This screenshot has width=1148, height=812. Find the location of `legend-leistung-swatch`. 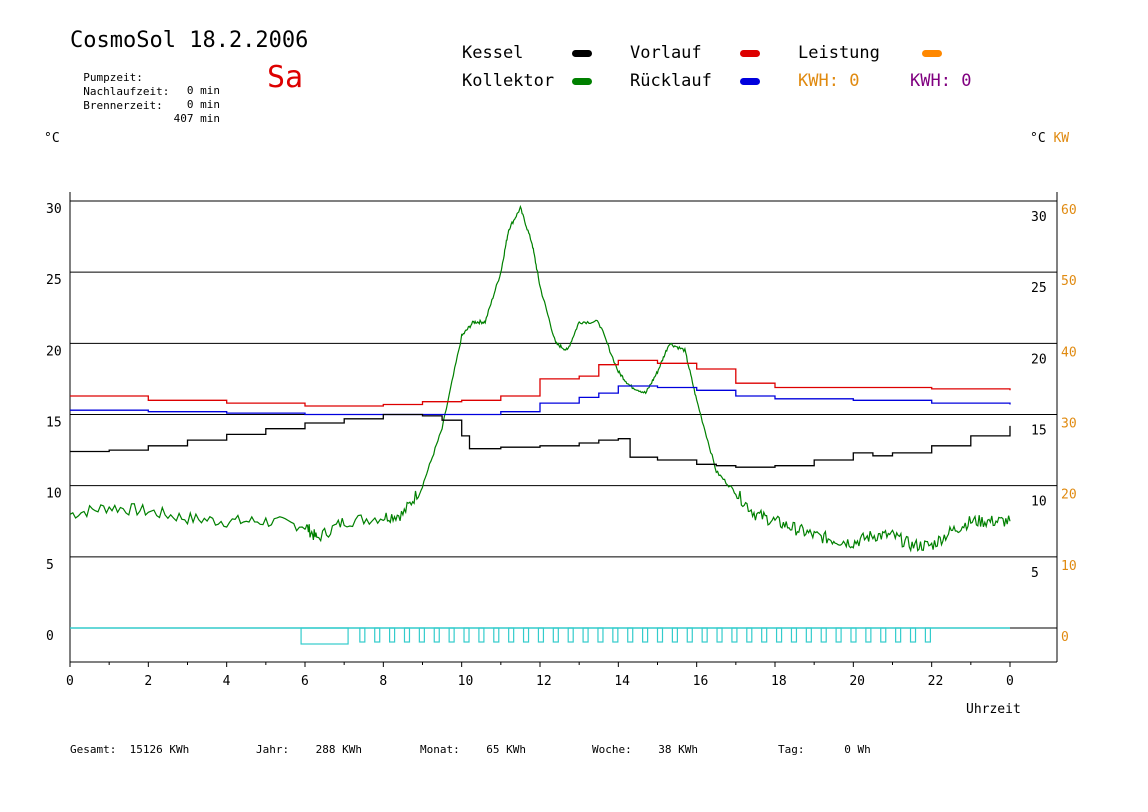

legend-leistung-swatch is located at coordinates (932, 53).